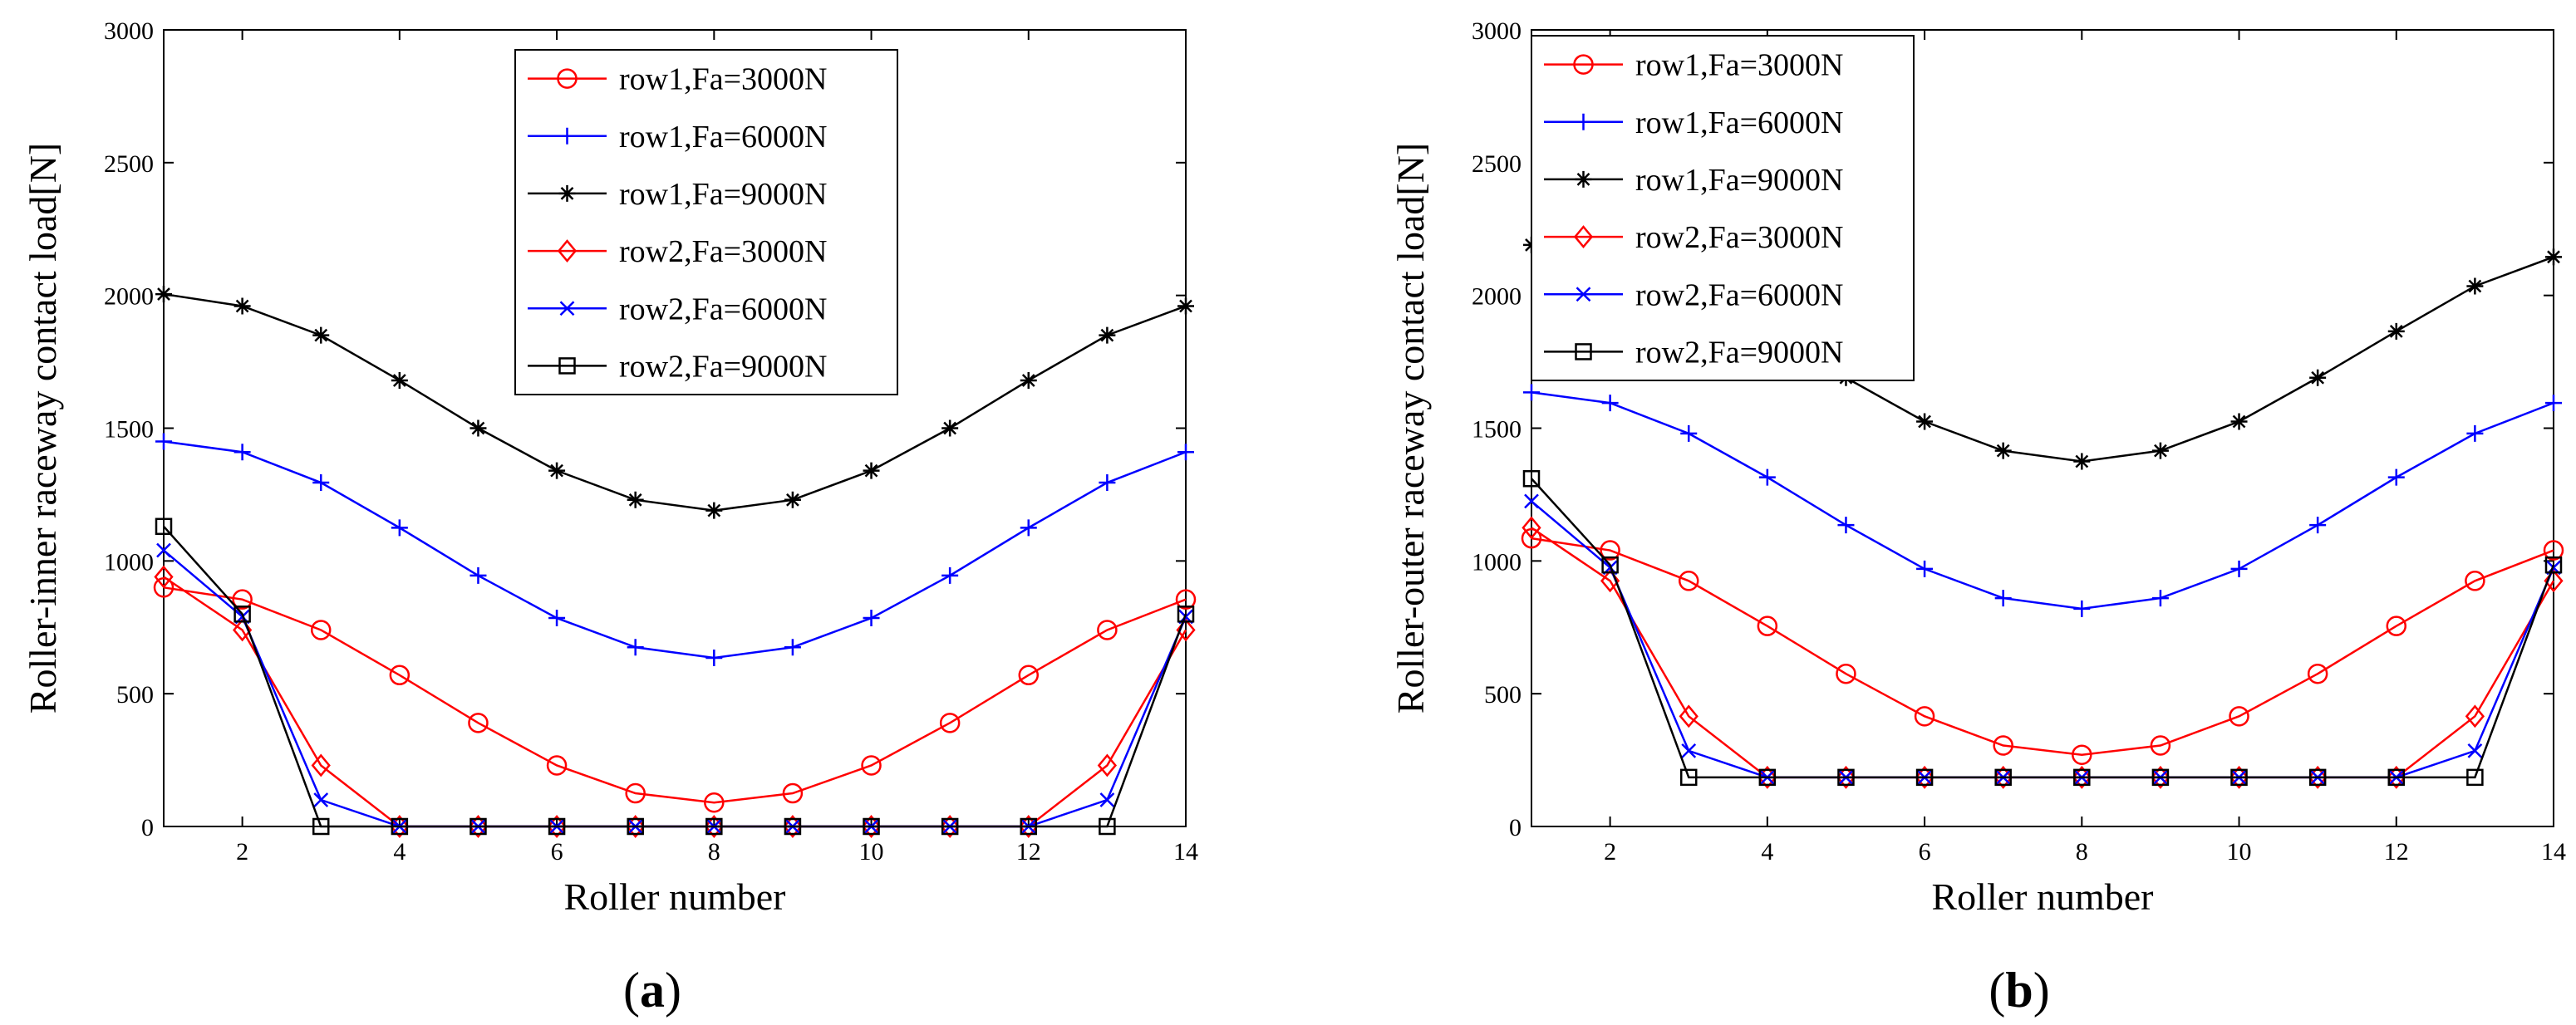 This screenshot has height=1025, width=2576. I want to click on y-tick-label: 2500, so click(129, 164).